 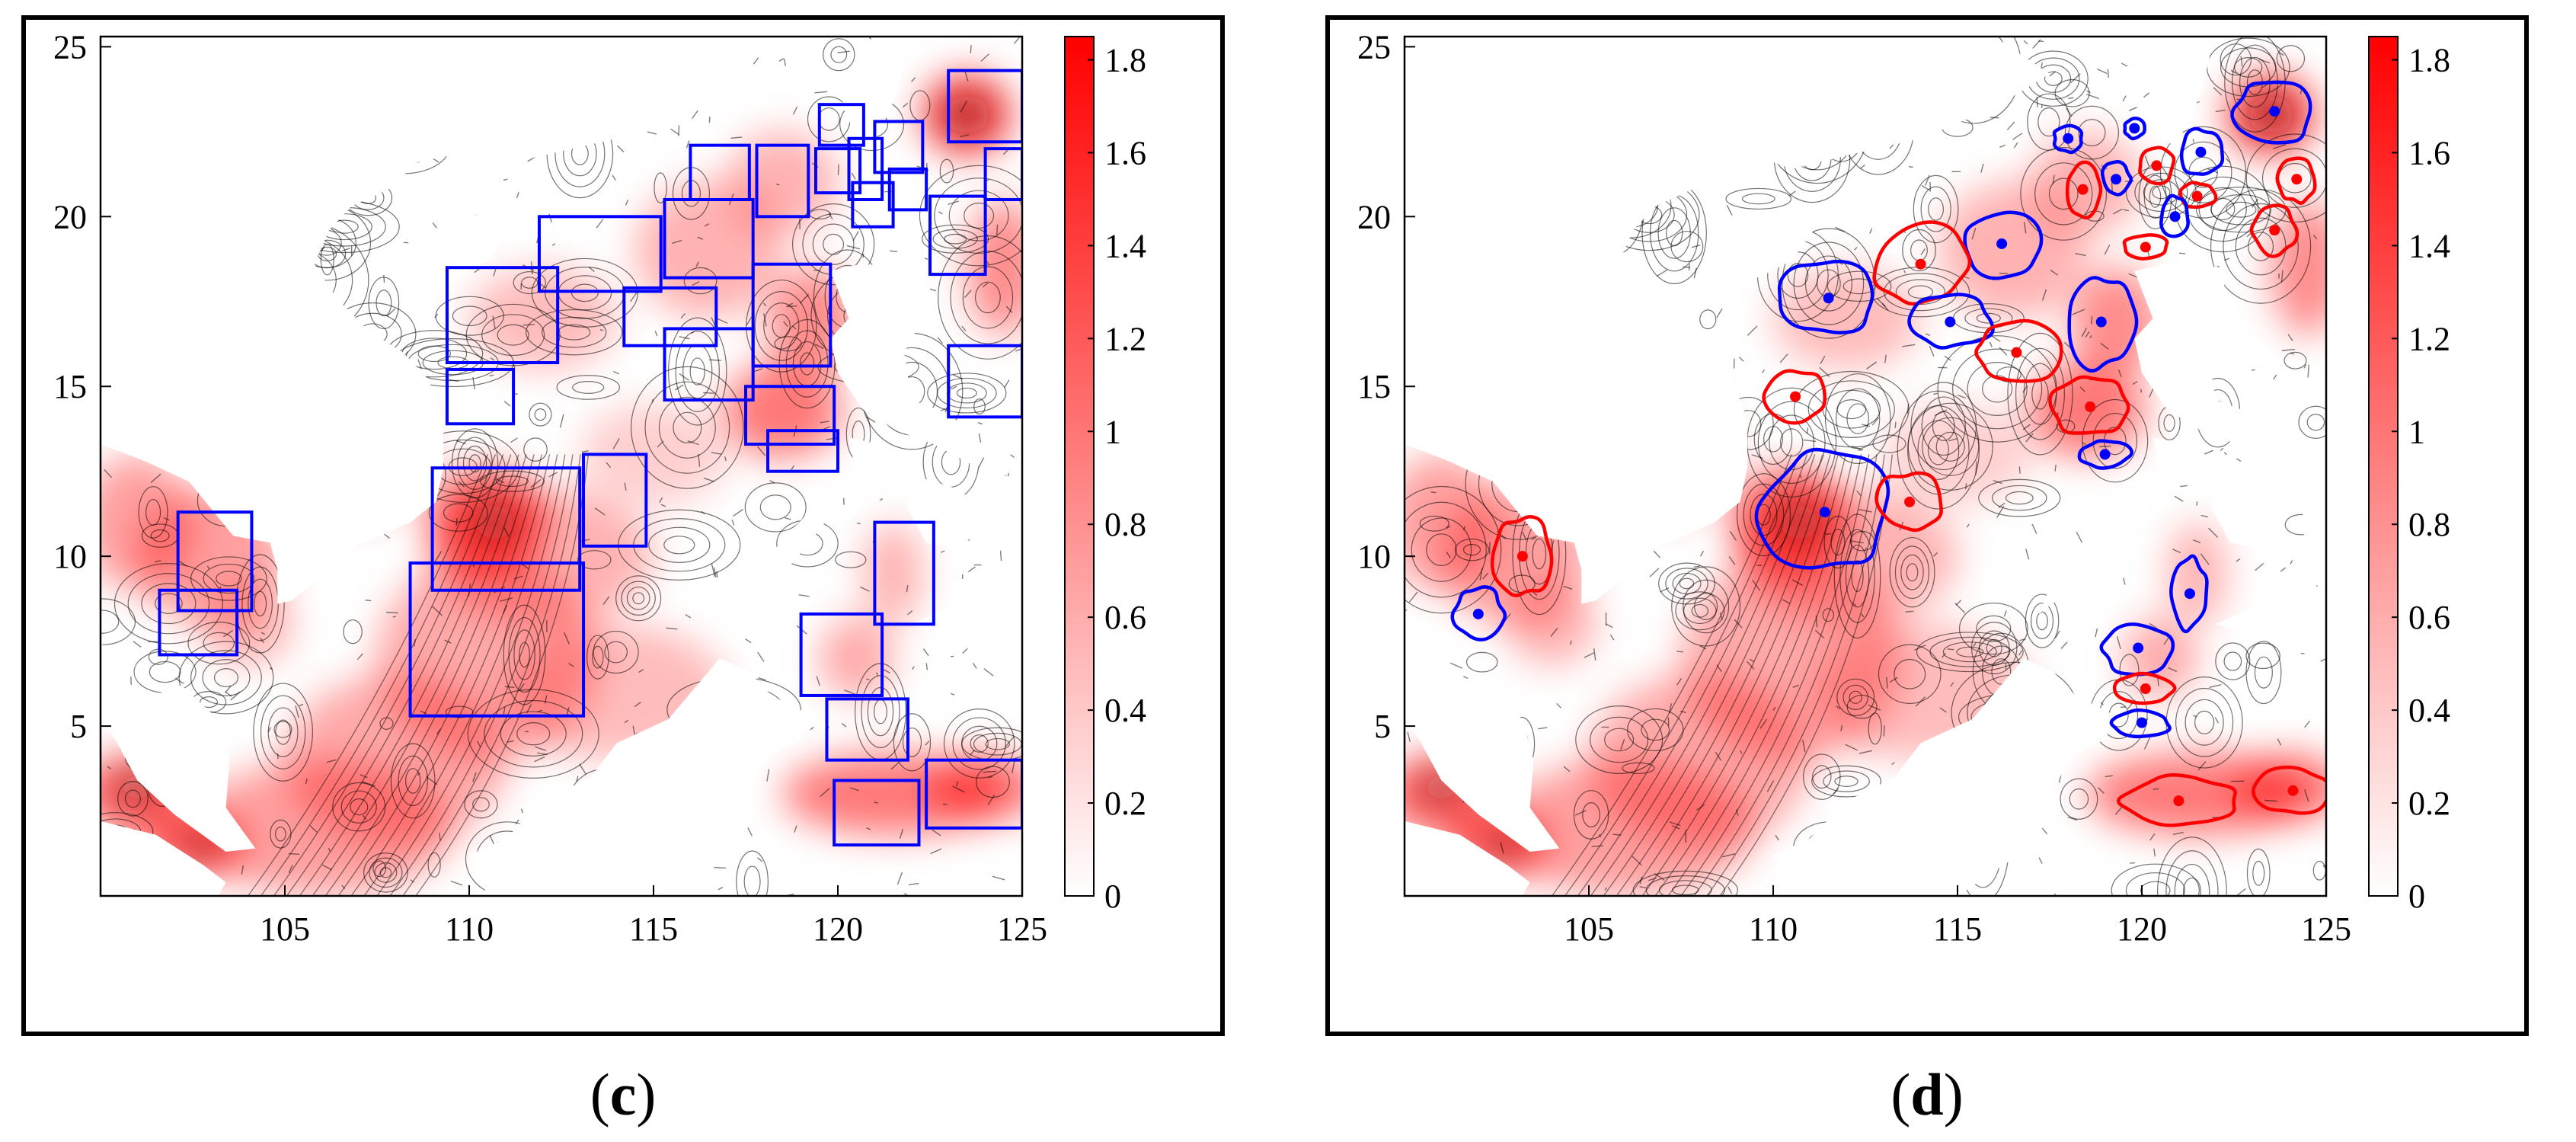 I want to click on colorbar-tick-label: 1.4, so click(x=1125, y=245).